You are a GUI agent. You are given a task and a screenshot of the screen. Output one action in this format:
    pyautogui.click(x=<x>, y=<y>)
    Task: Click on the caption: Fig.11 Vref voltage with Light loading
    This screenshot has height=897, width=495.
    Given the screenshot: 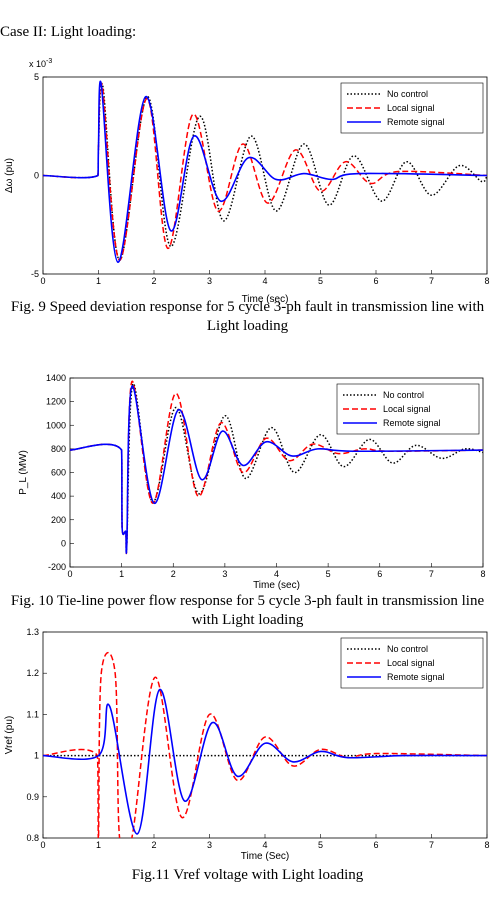 What is the action you would take?
    pyautogui.click(x=247, y=875)
    